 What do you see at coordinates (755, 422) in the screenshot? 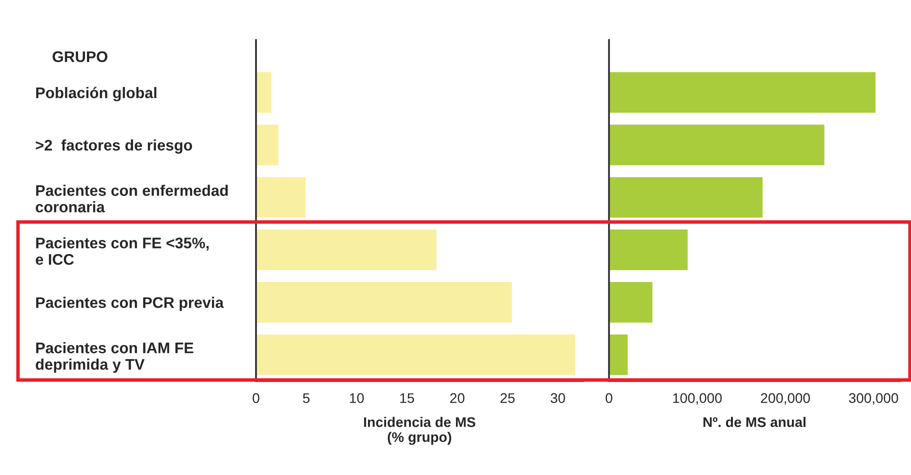
I see `x-axis-title: Nº. de MS anual` at bounding box center [755, 422].